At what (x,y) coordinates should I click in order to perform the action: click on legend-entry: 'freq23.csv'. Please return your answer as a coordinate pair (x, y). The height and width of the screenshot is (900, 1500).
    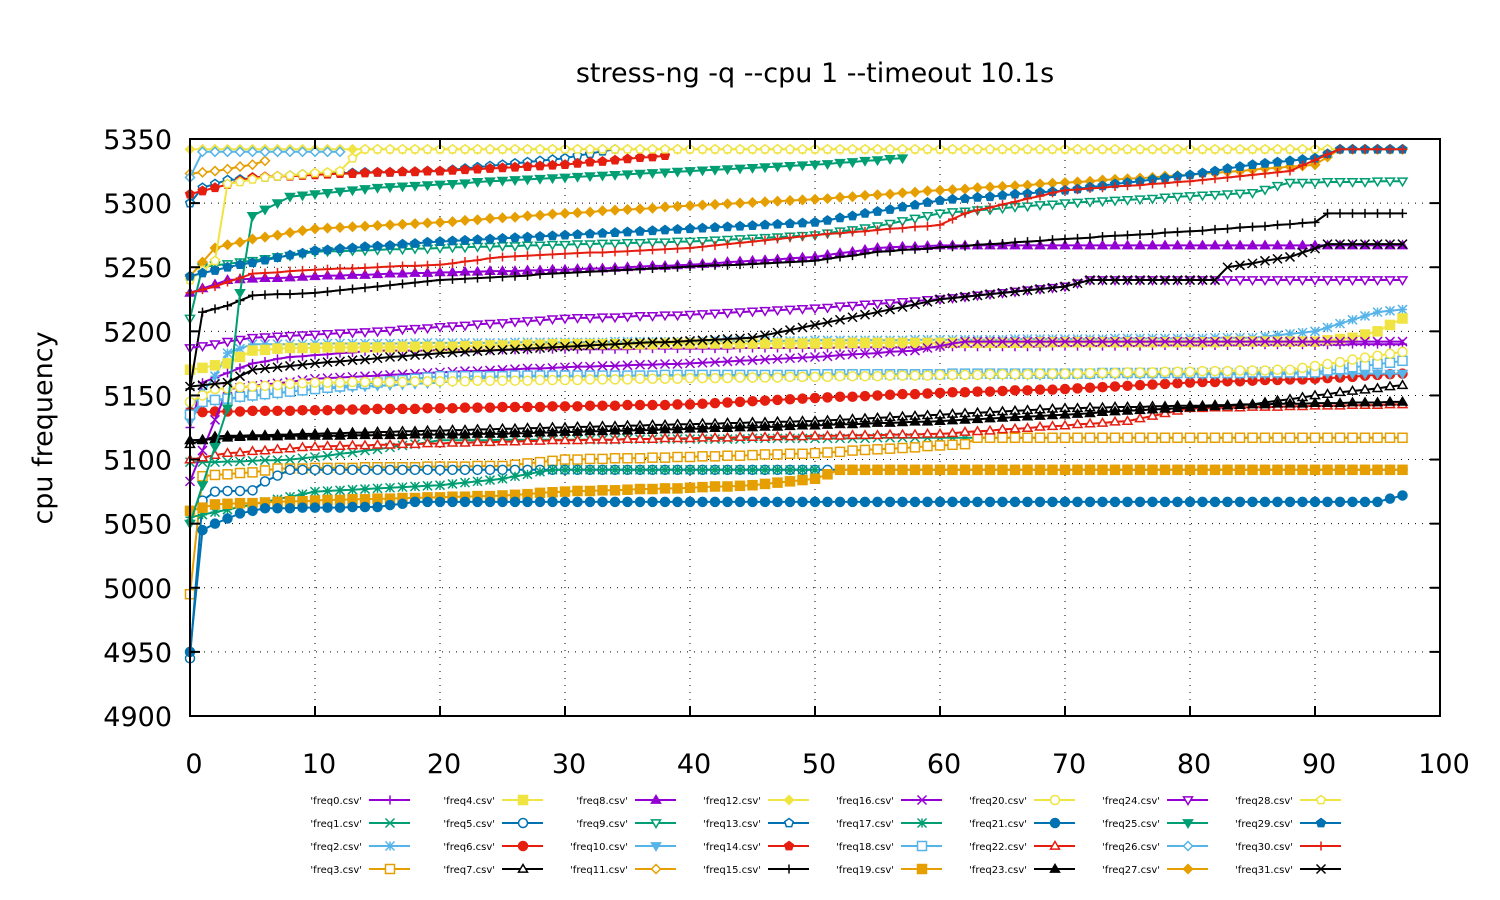
    Looking at the image, I should click on (1022, 869).